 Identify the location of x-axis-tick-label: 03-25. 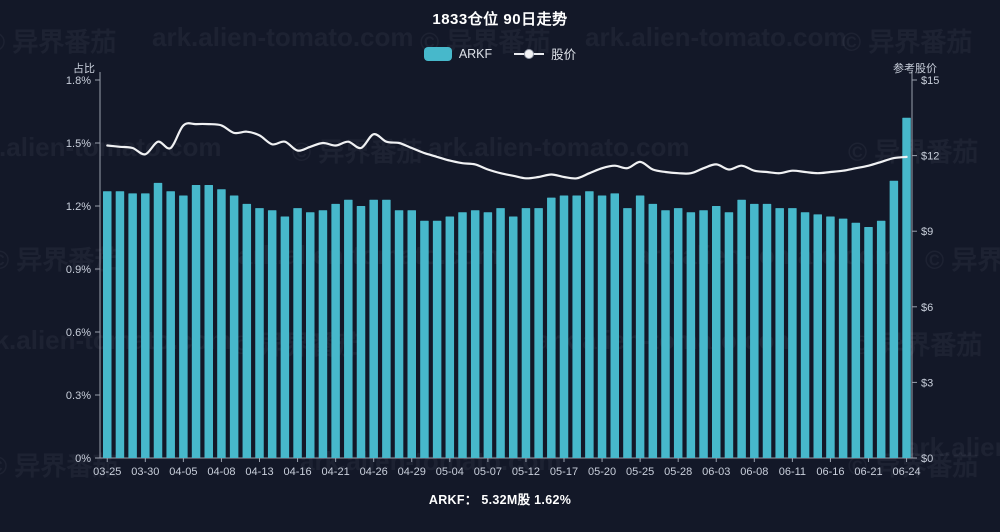
(107, 472).